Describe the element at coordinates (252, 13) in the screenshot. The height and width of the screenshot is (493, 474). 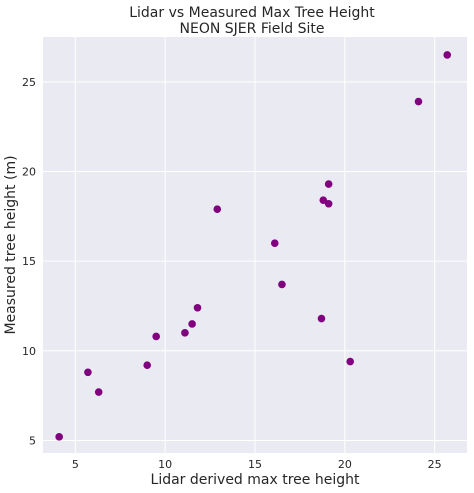
I see `chart-title: Lidar vs Measured Max Tree Height` at that location.